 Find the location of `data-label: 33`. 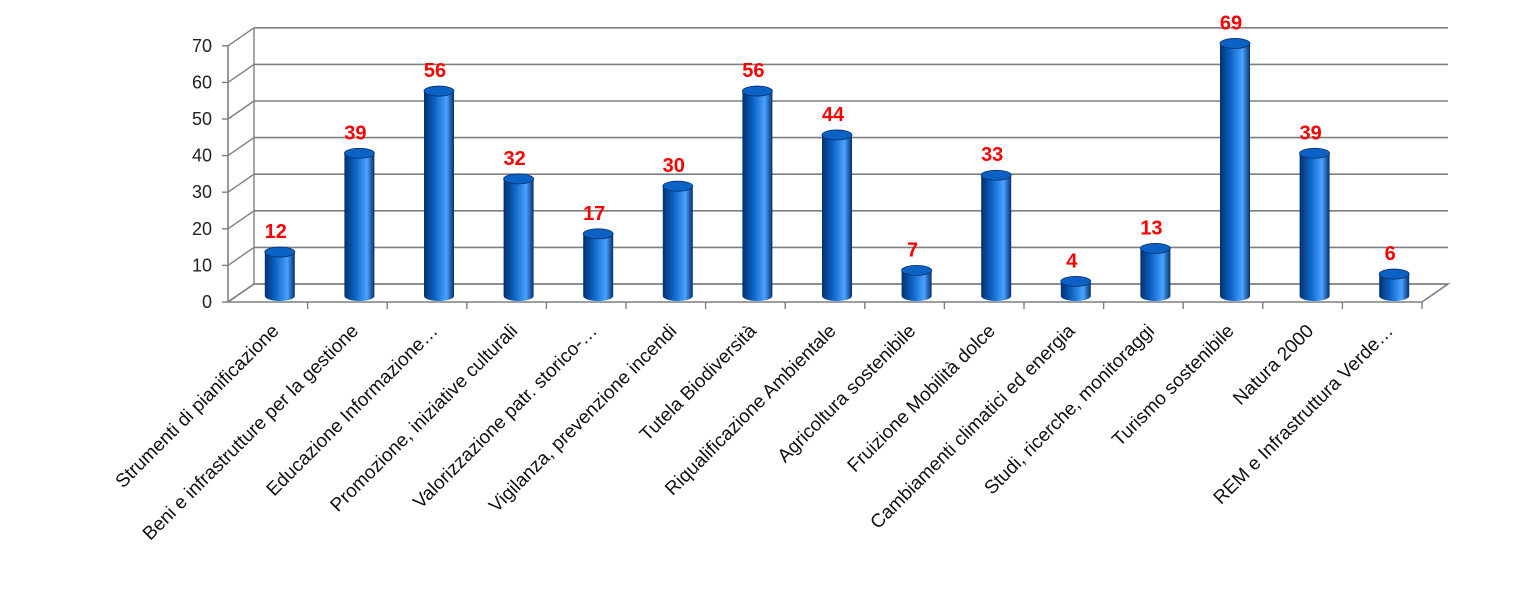

data-label: 33 is located at coordinates (992, 155).